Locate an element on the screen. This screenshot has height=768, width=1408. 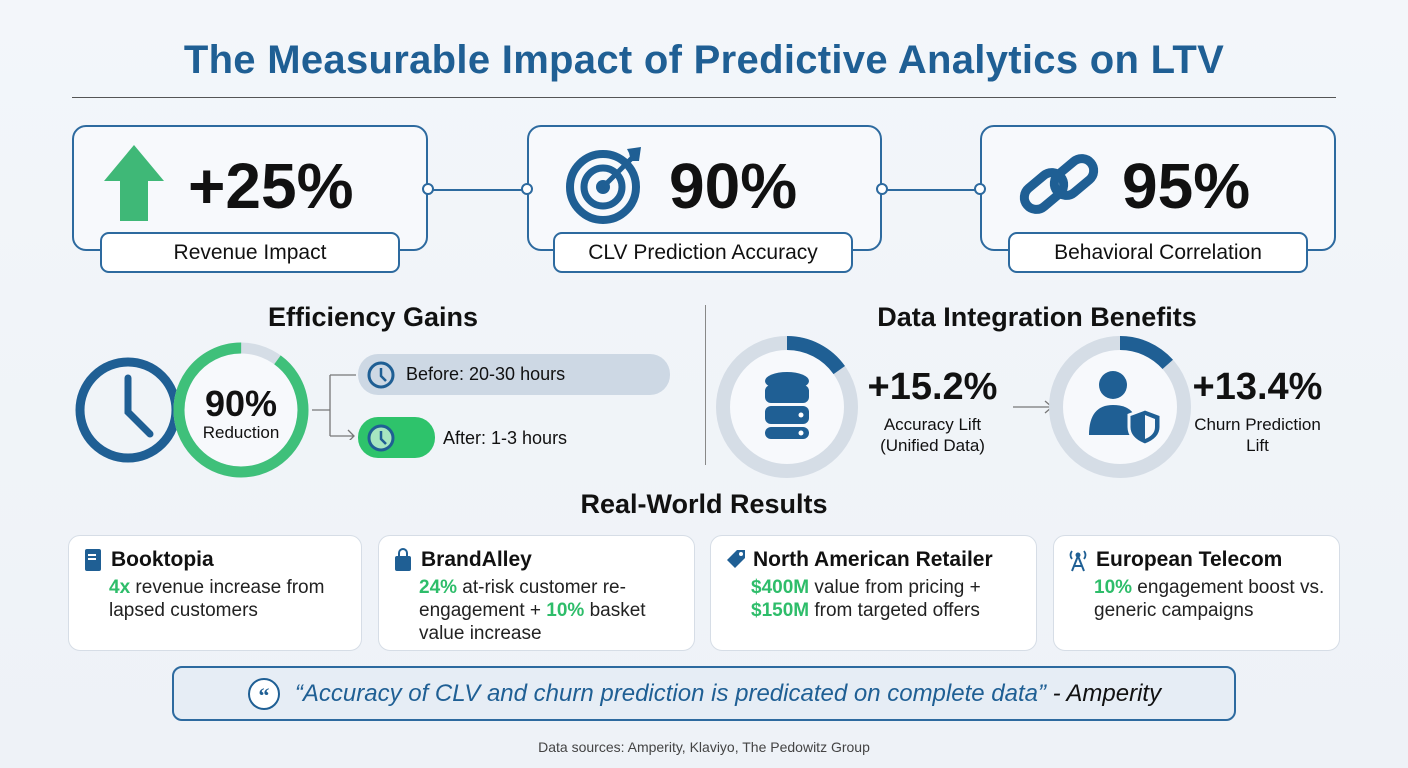
churn-ring-fill is located at coordinates (1120, 407).